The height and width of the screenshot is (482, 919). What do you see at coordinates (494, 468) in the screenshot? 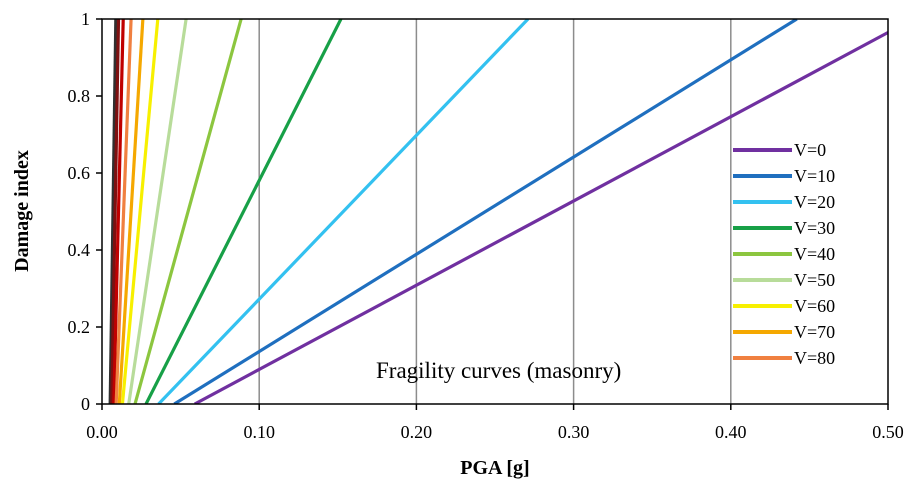
I see `x-axis-title: PGA [g]` at bounding box center [494, 468].